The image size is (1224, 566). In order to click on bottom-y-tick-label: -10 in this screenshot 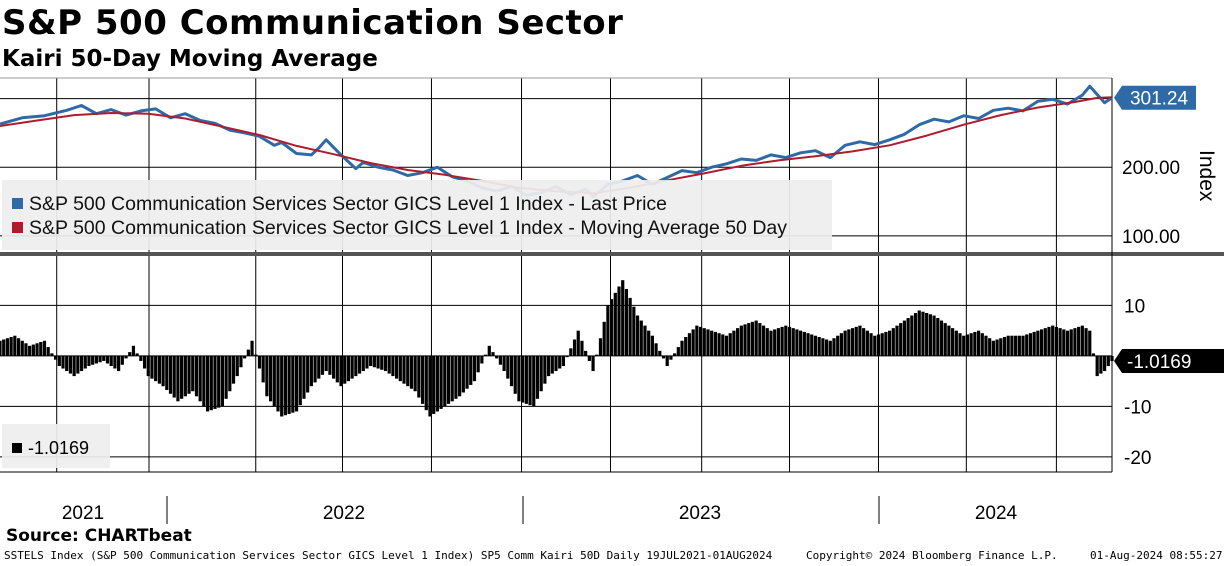, I will do `click(1137, 407)`.